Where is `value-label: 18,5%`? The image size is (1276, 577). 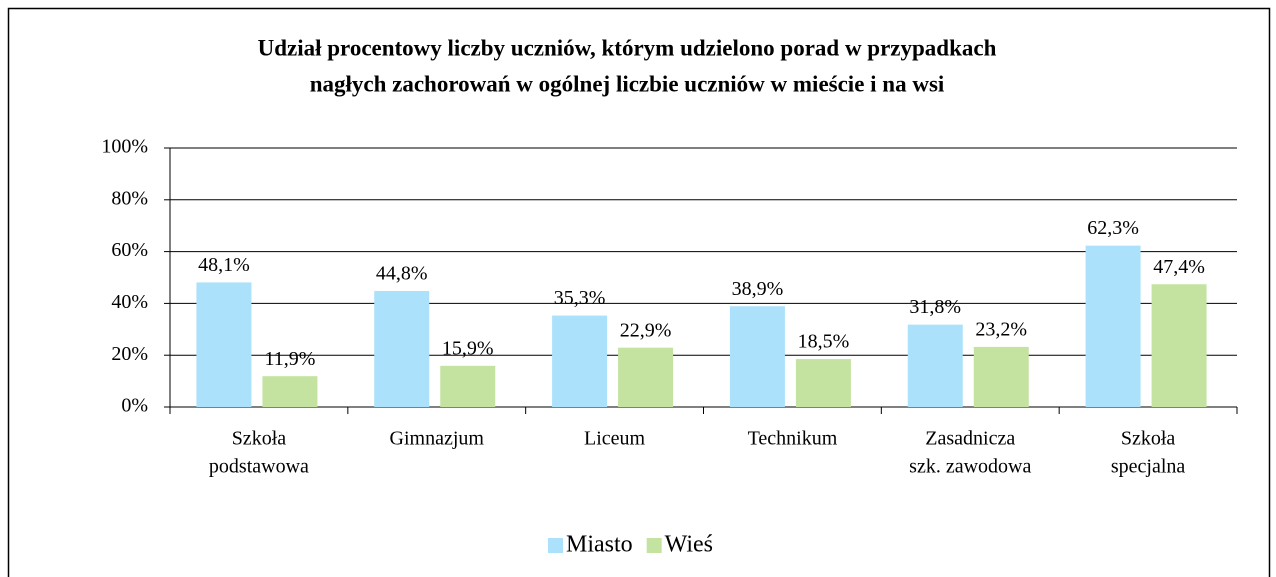
value-label: 18,5% is located at coordinates (824, 342).